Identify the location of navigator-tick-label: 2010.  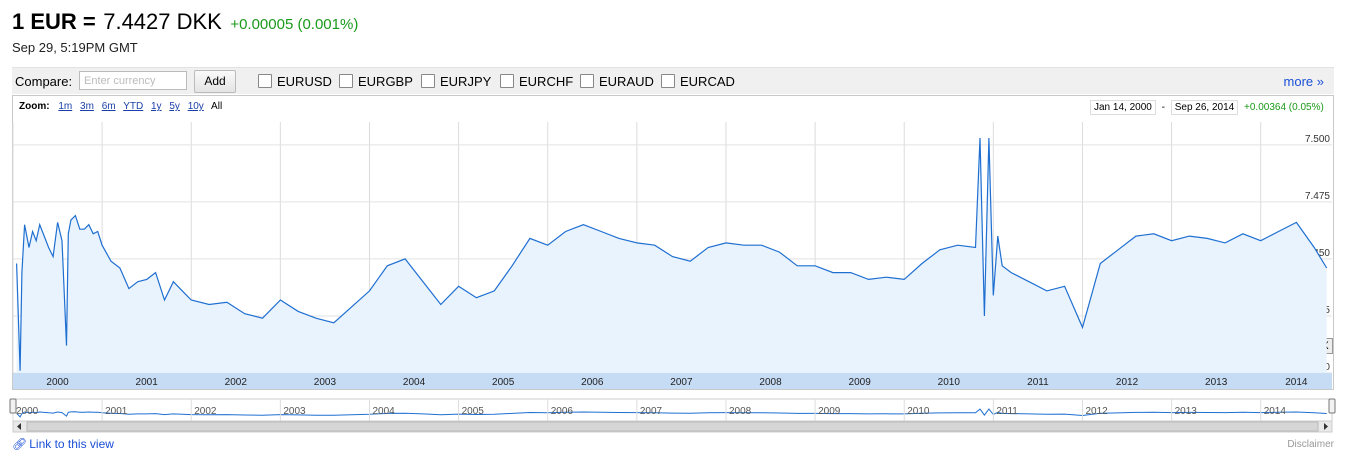
(918, 411).